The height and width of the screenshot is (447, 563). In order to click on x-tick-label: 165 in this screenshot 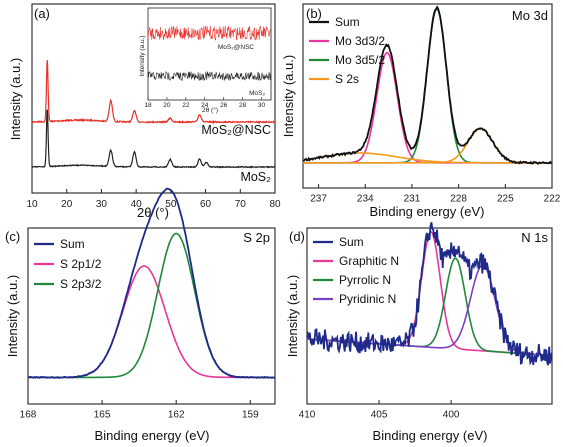, I will do `click(102, 415)`.